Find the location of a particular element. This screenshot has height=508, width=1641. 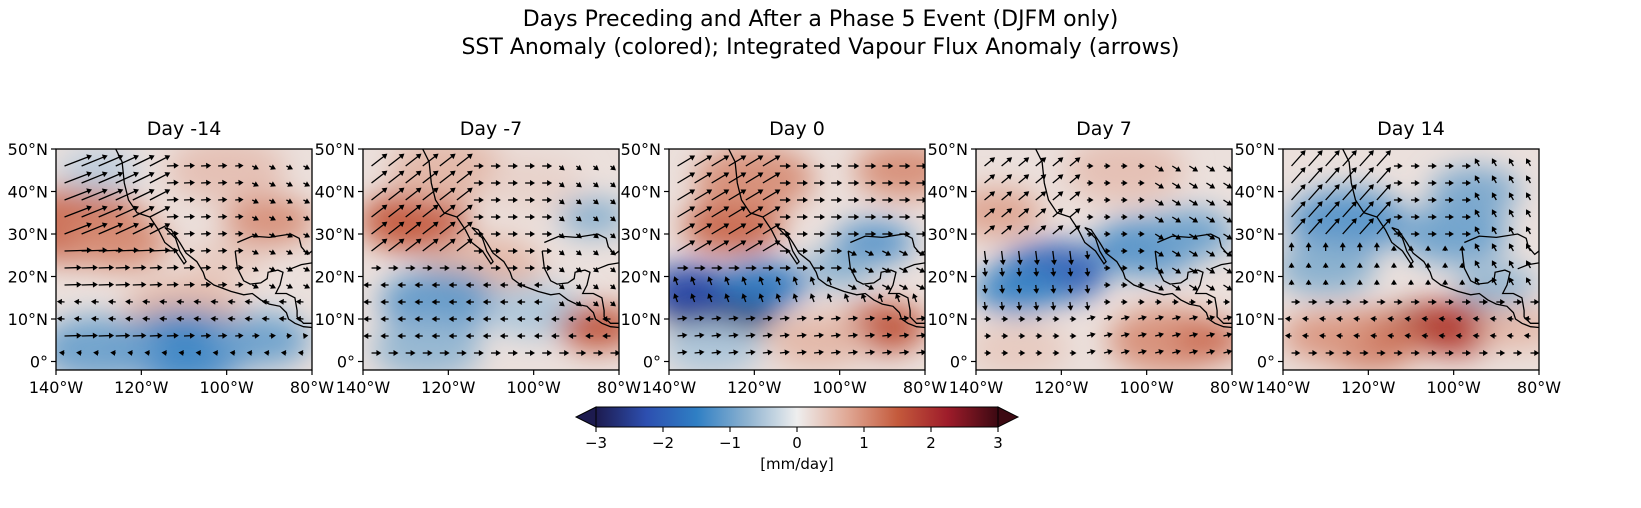

colorbar-tick-label: −3 is located at coordinates (596, 443).